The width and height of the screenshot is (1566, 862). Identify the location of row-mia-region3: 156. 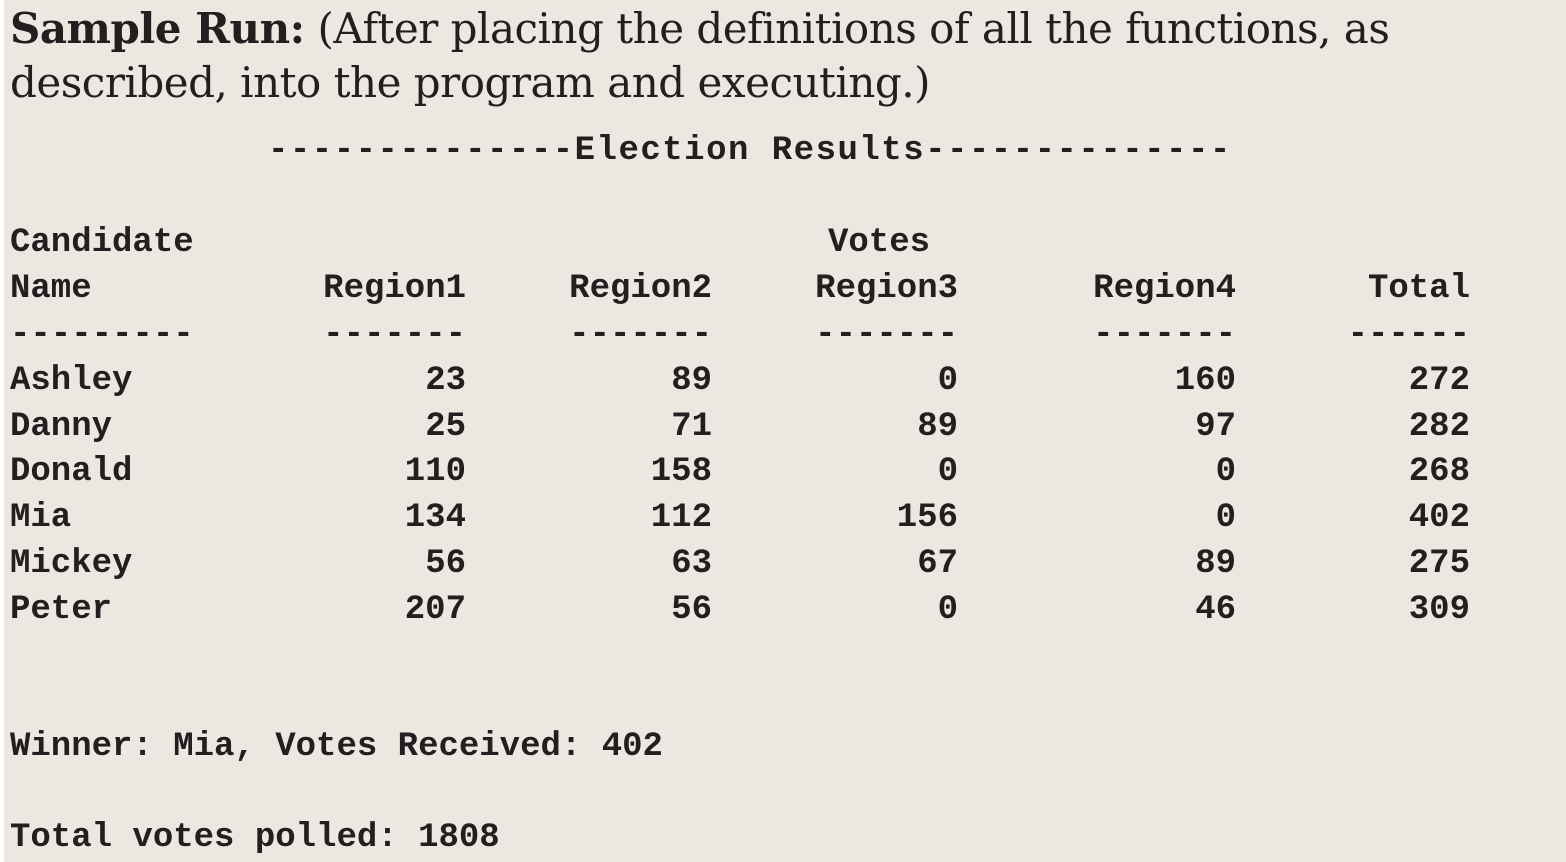
(927, 518).